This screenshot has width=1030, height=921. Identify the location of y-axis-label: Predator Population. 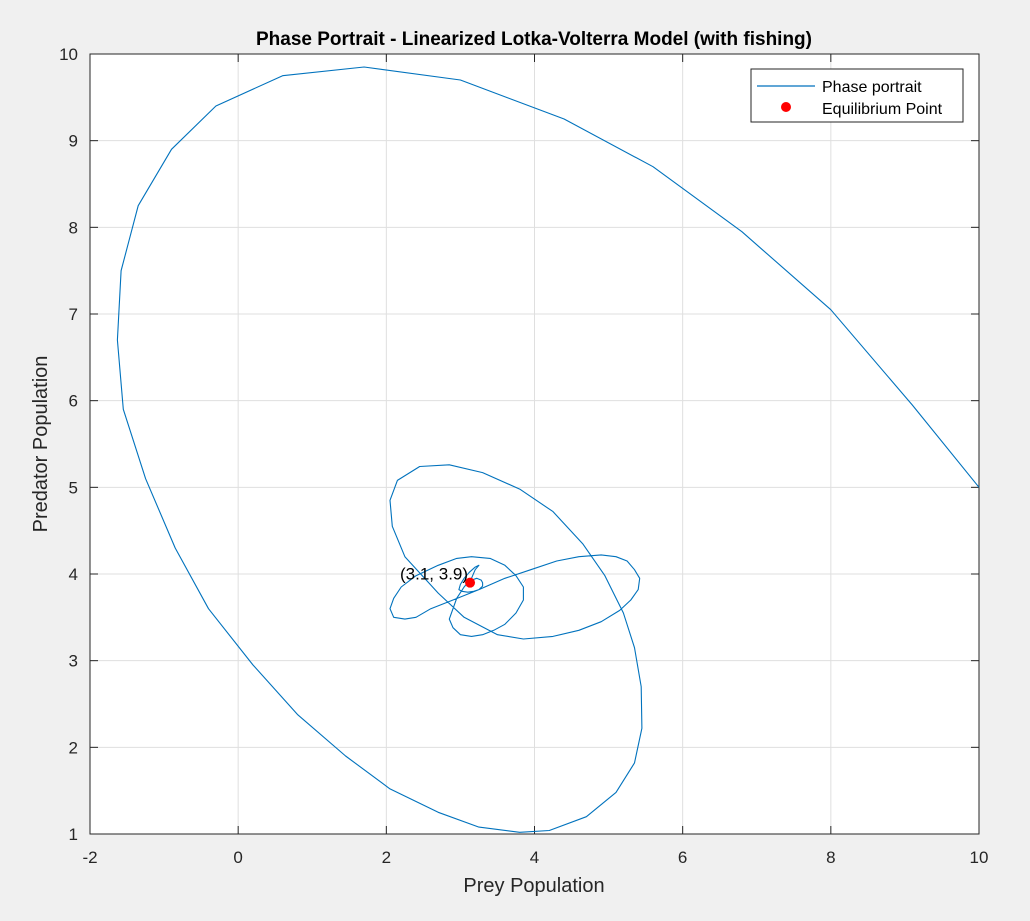
(41, 444).